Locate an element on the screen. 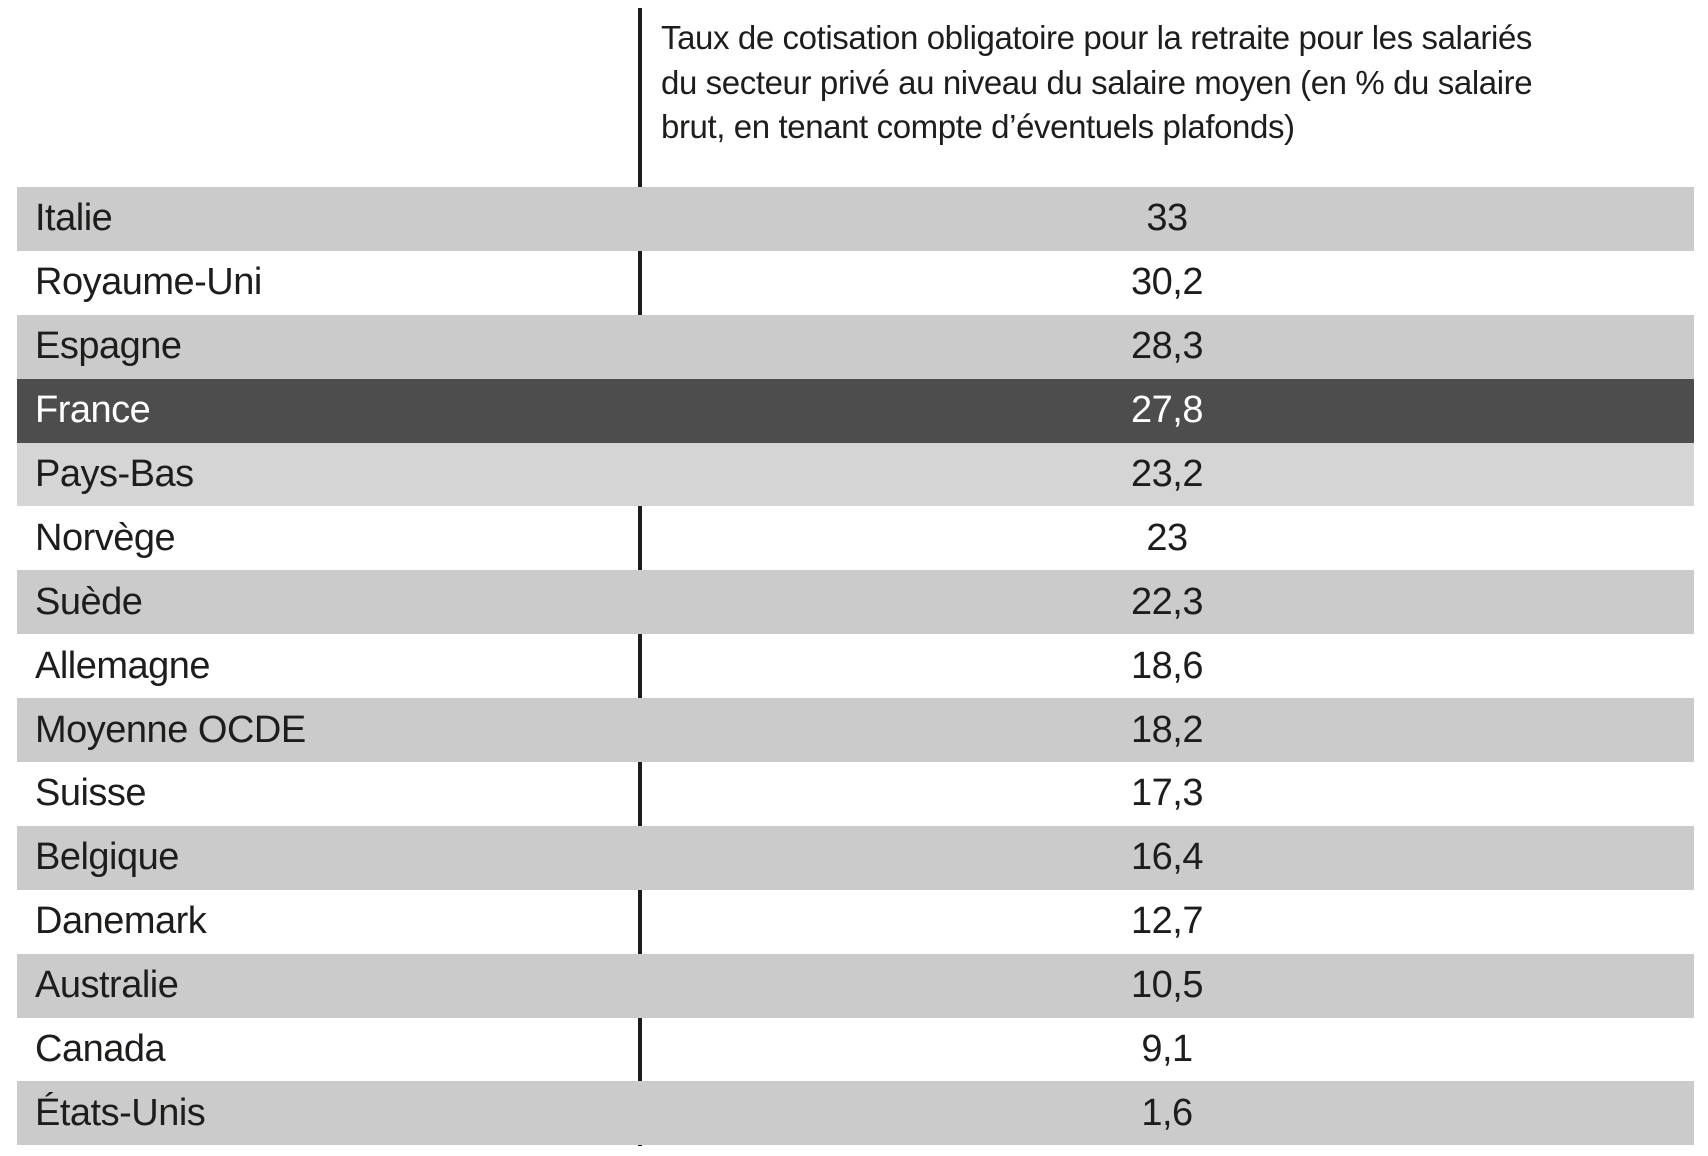  country-label: Danemark is located at coordinates (121, 921).